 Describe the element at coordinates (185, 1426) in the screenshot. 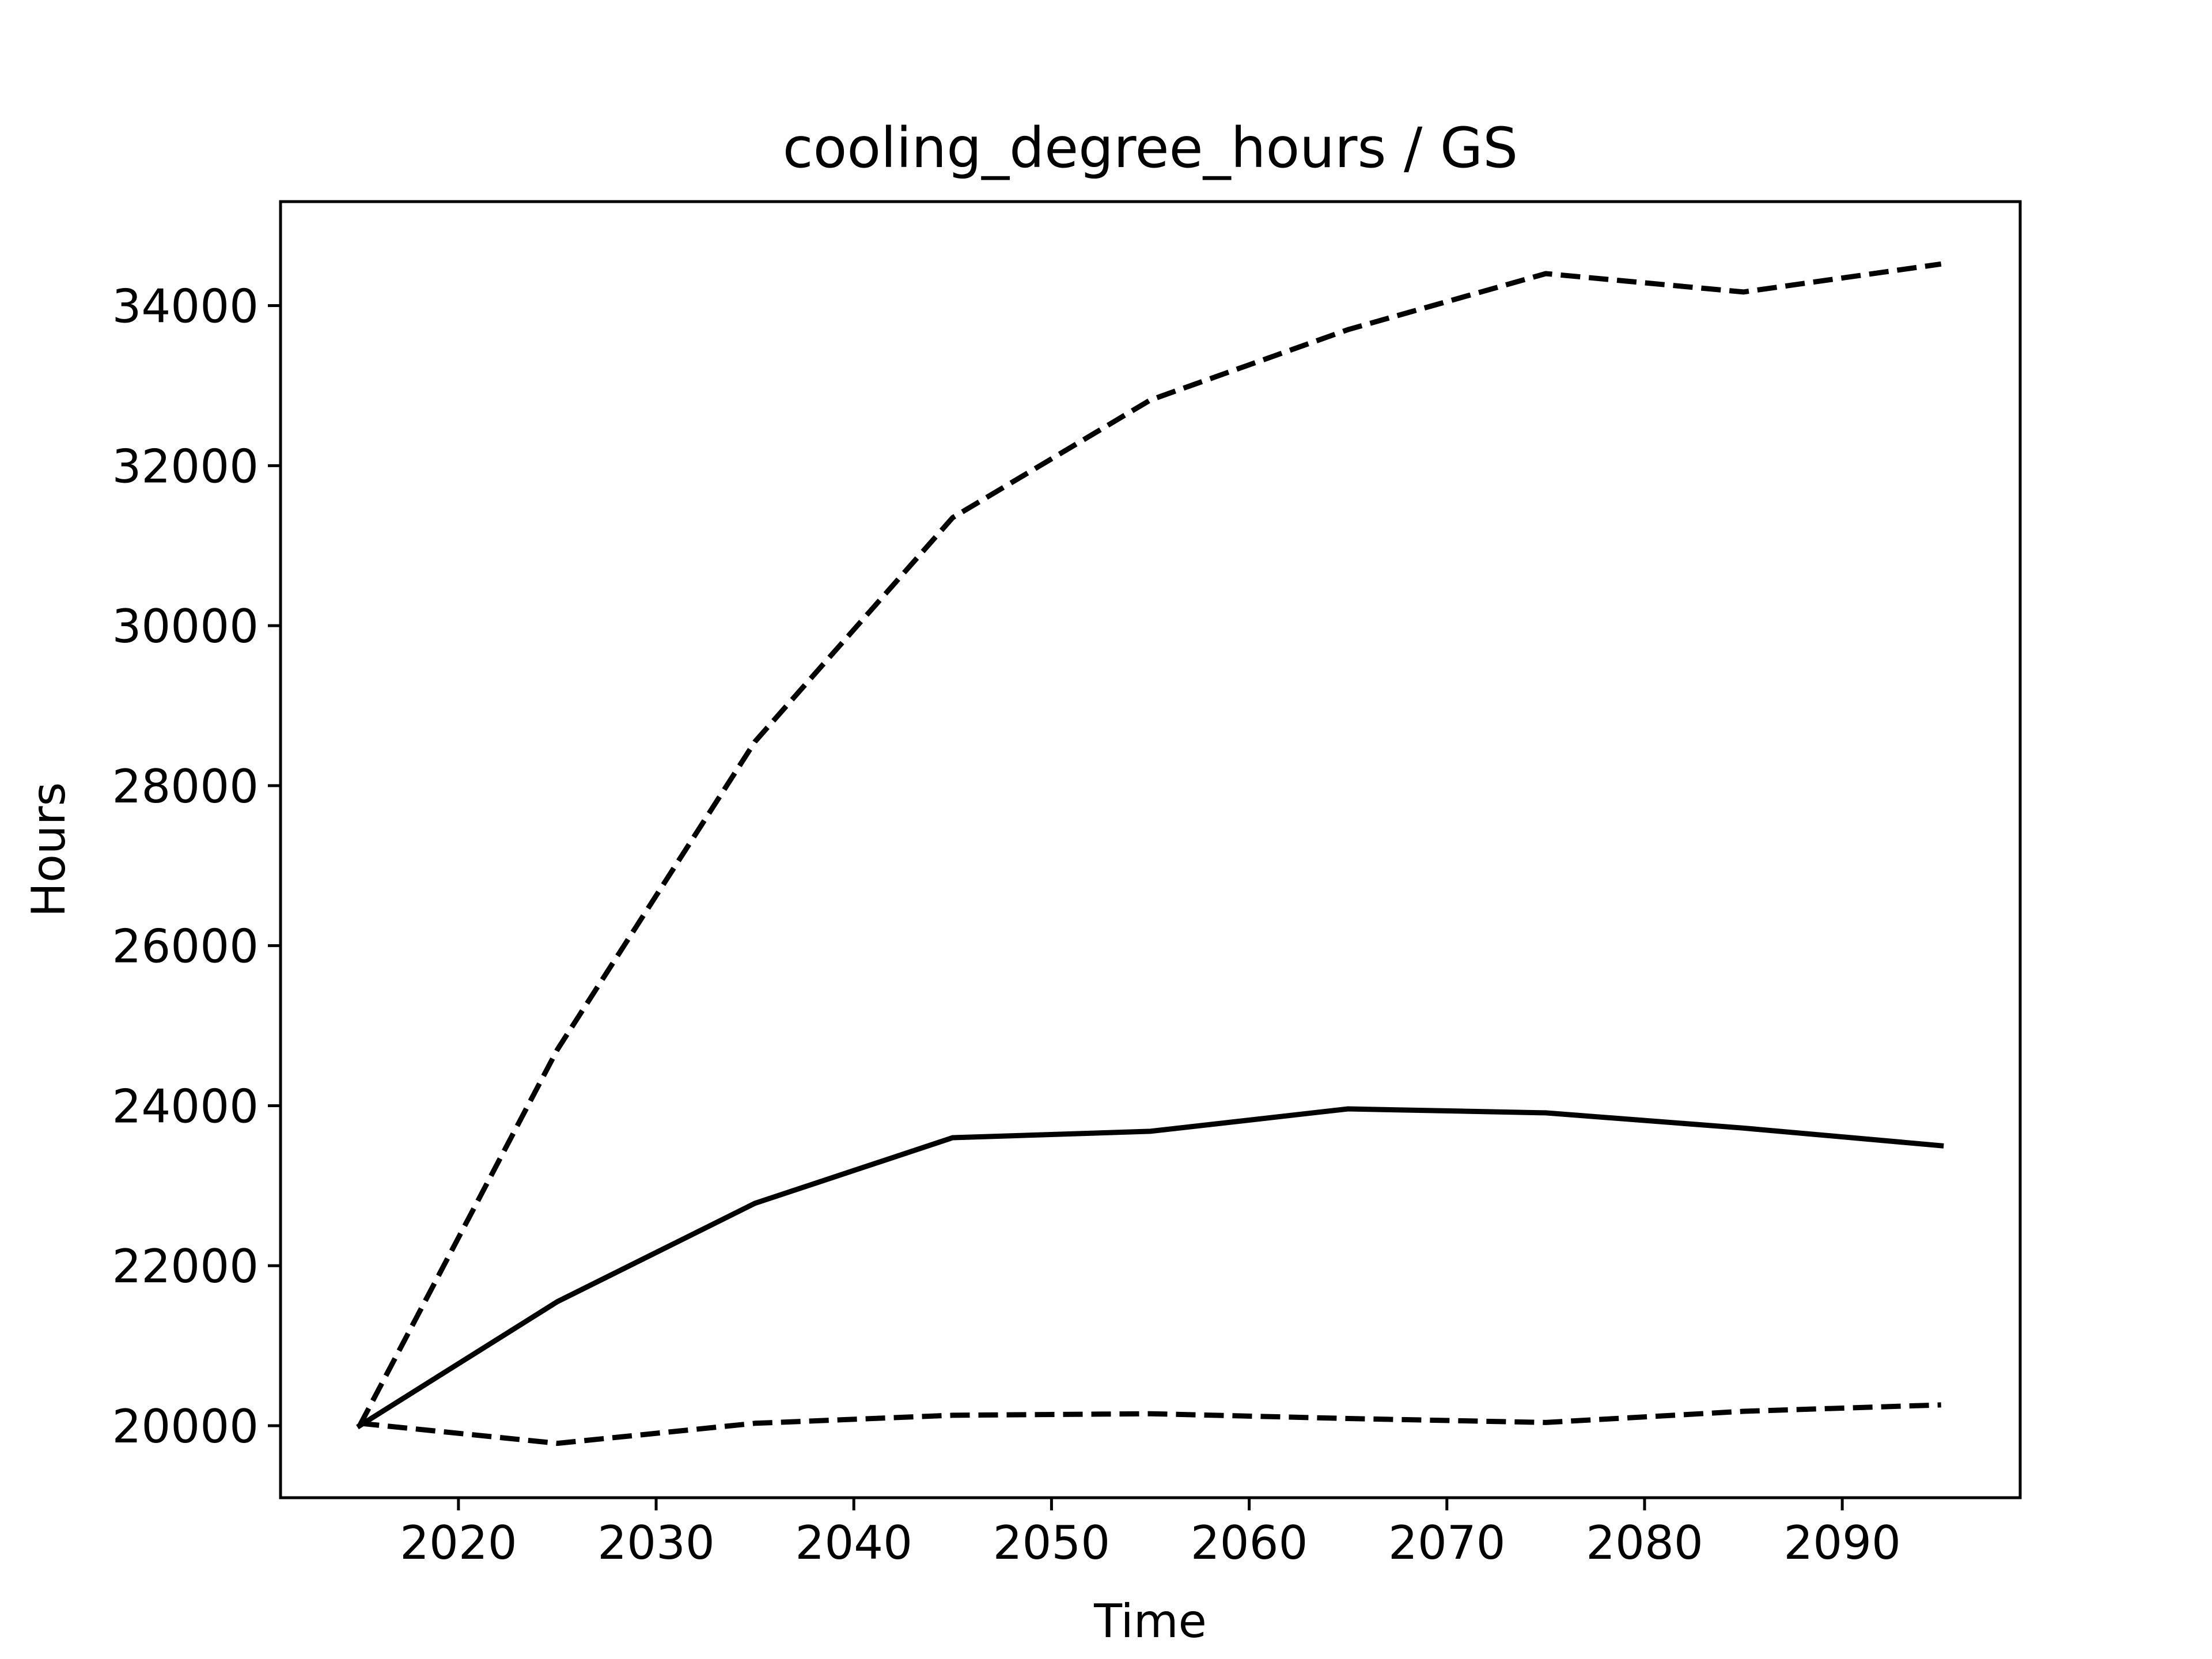

I see `y-tick-label: 20000` at that location.